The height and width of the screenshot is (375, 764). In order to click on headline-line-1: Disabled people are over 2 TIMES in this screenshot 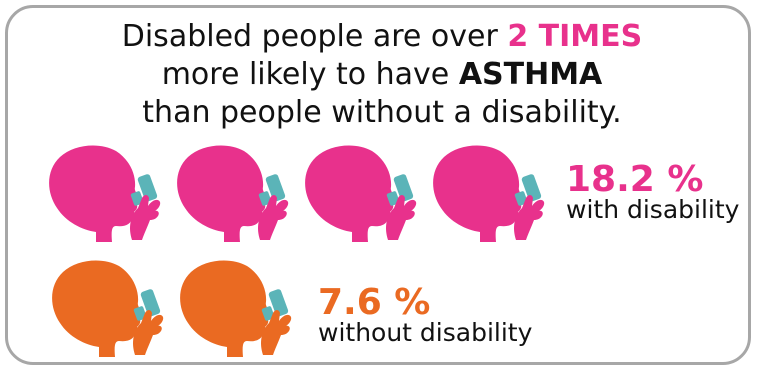, I will do `click(382, 37)`.